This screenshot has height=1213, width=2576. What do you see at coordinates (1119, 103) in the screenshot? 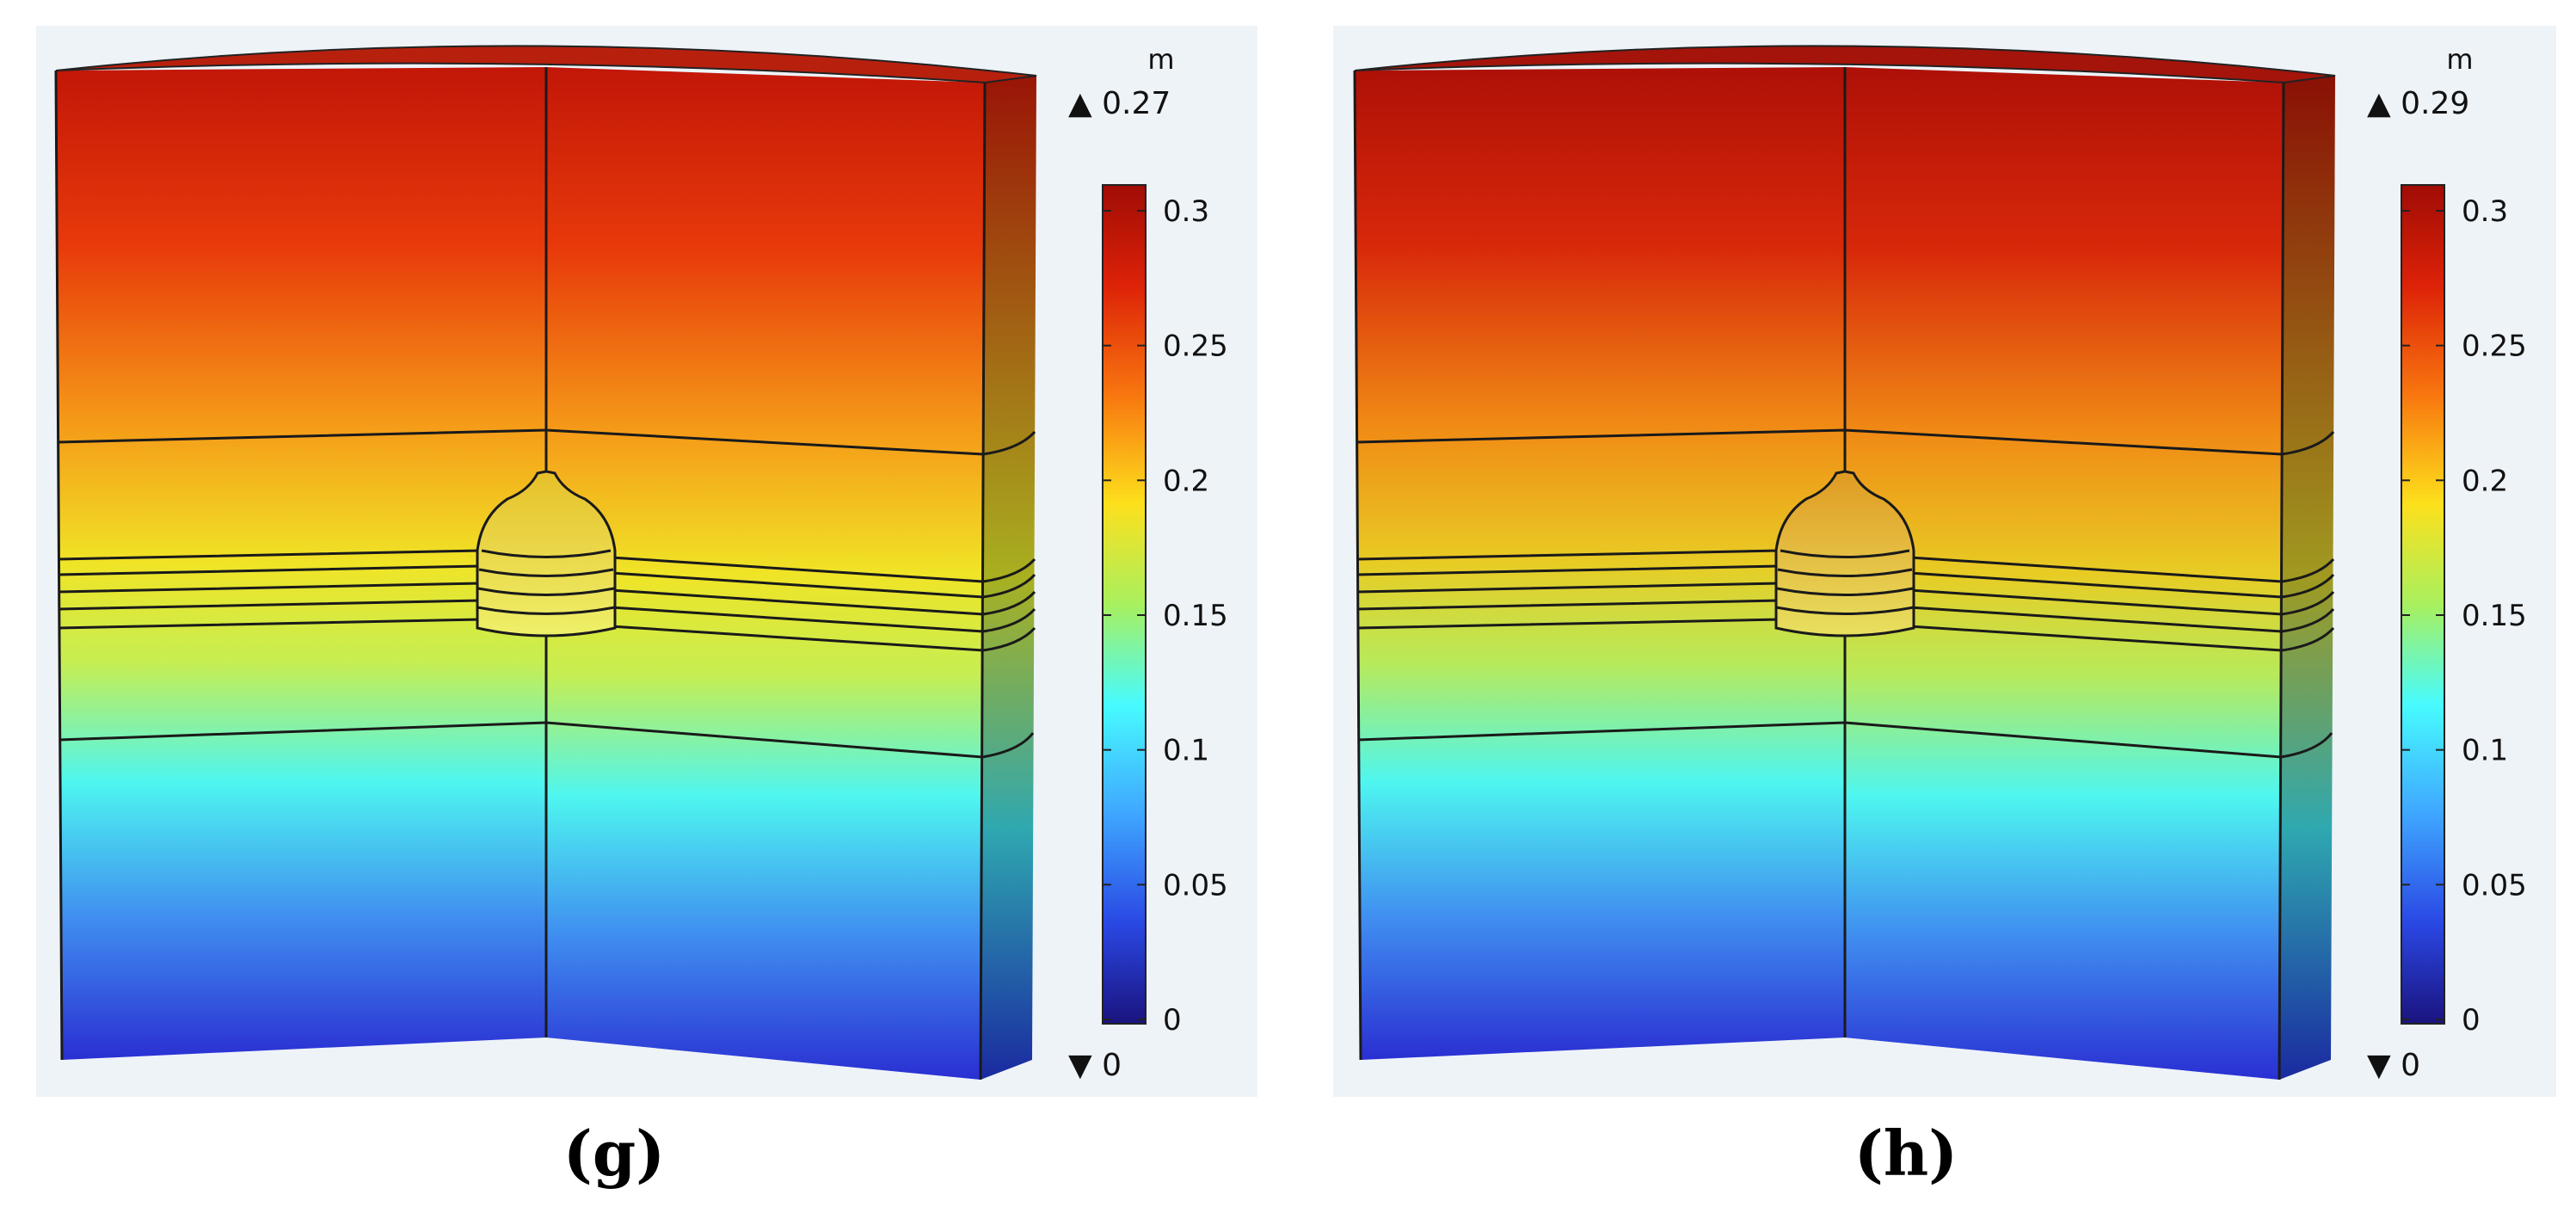
I see `colorbar-max-marker: ▲ 0.27` at bounding box center [1119, 103].